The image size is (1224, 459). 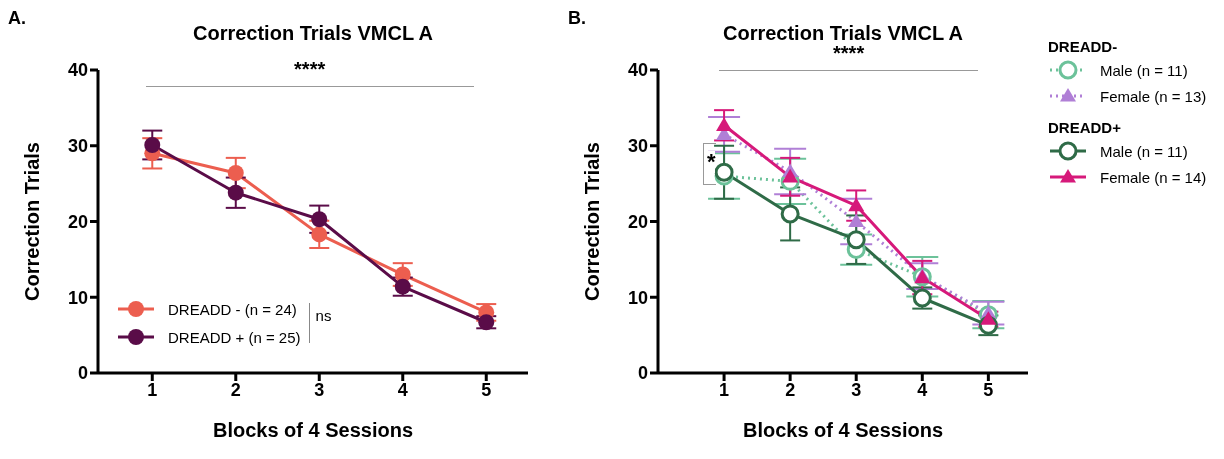 I want to click on legend-label: Female (n = 14), so click(x=1153, y=177).